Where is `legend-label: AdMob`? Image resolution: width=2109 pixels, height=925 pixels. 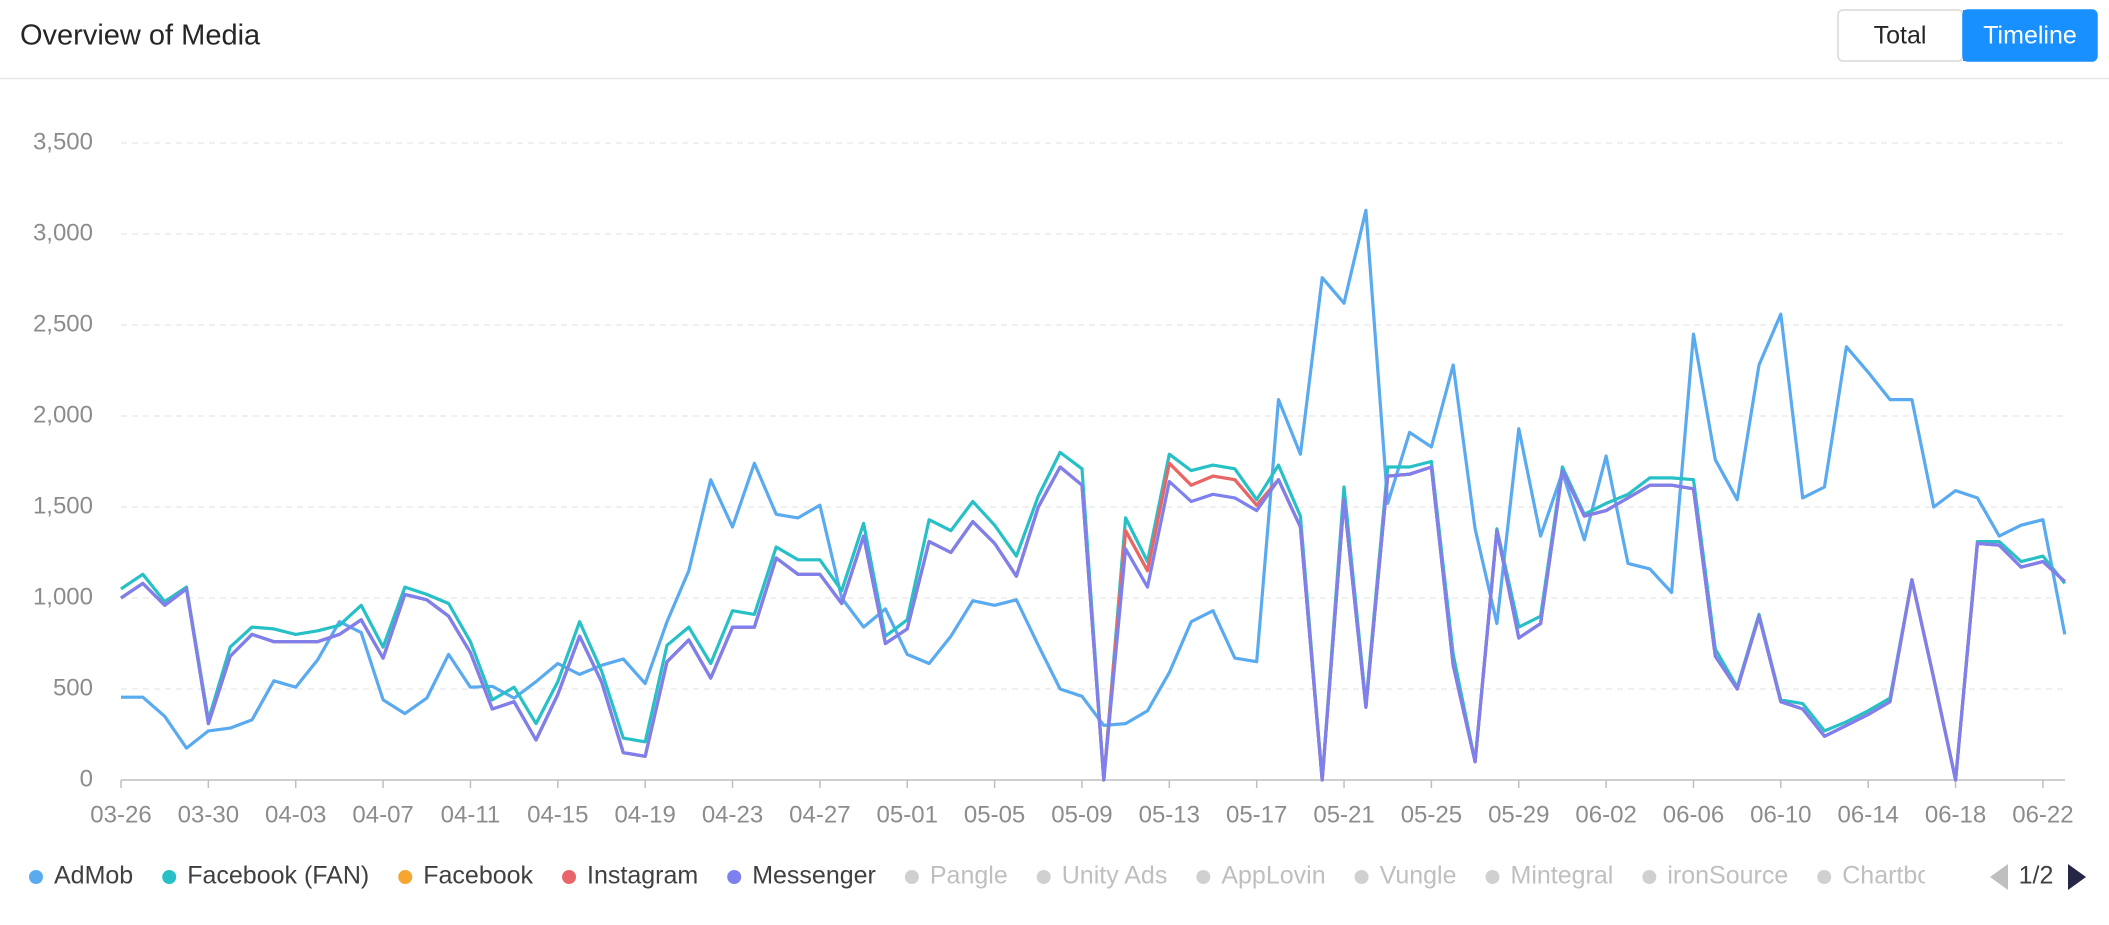 legend-label: AdMob is located at coordinates (93, 876).